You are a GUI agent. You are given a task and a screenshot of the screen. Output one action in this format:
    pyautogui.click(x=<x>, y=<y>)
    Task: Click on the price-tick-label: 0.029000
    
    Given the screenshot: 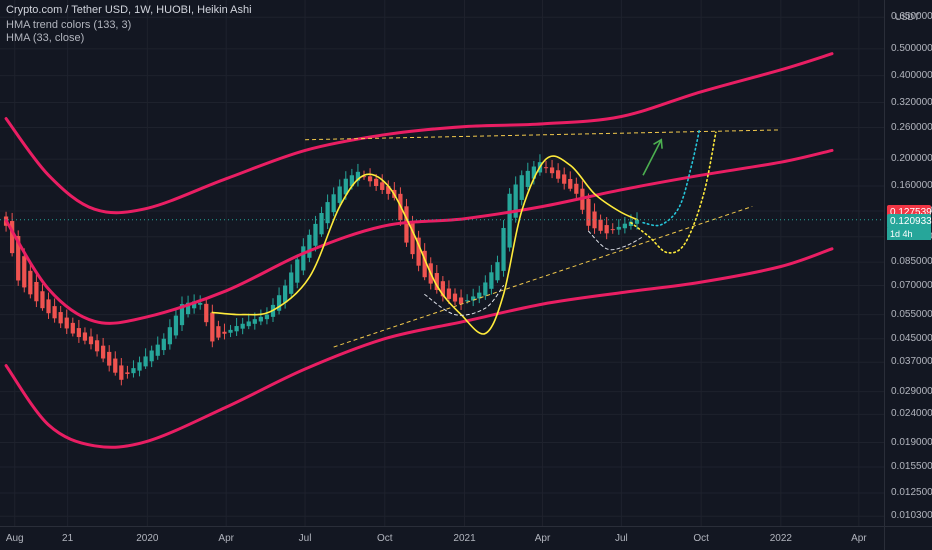 What is the action you would take?
    pyautogui.click(x=911, y=391)
    